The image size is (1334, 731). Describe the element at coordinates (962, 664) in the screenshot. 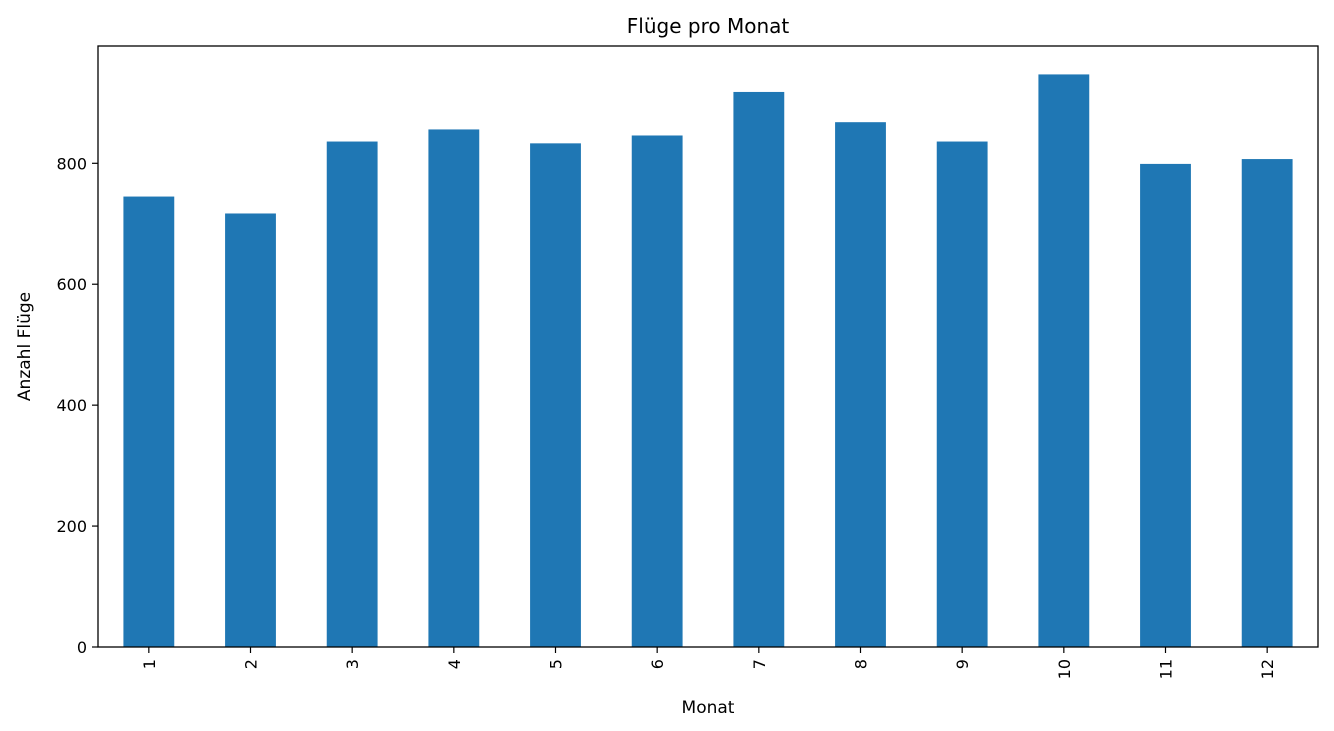

I see `x-tick-label: 9` at that location.